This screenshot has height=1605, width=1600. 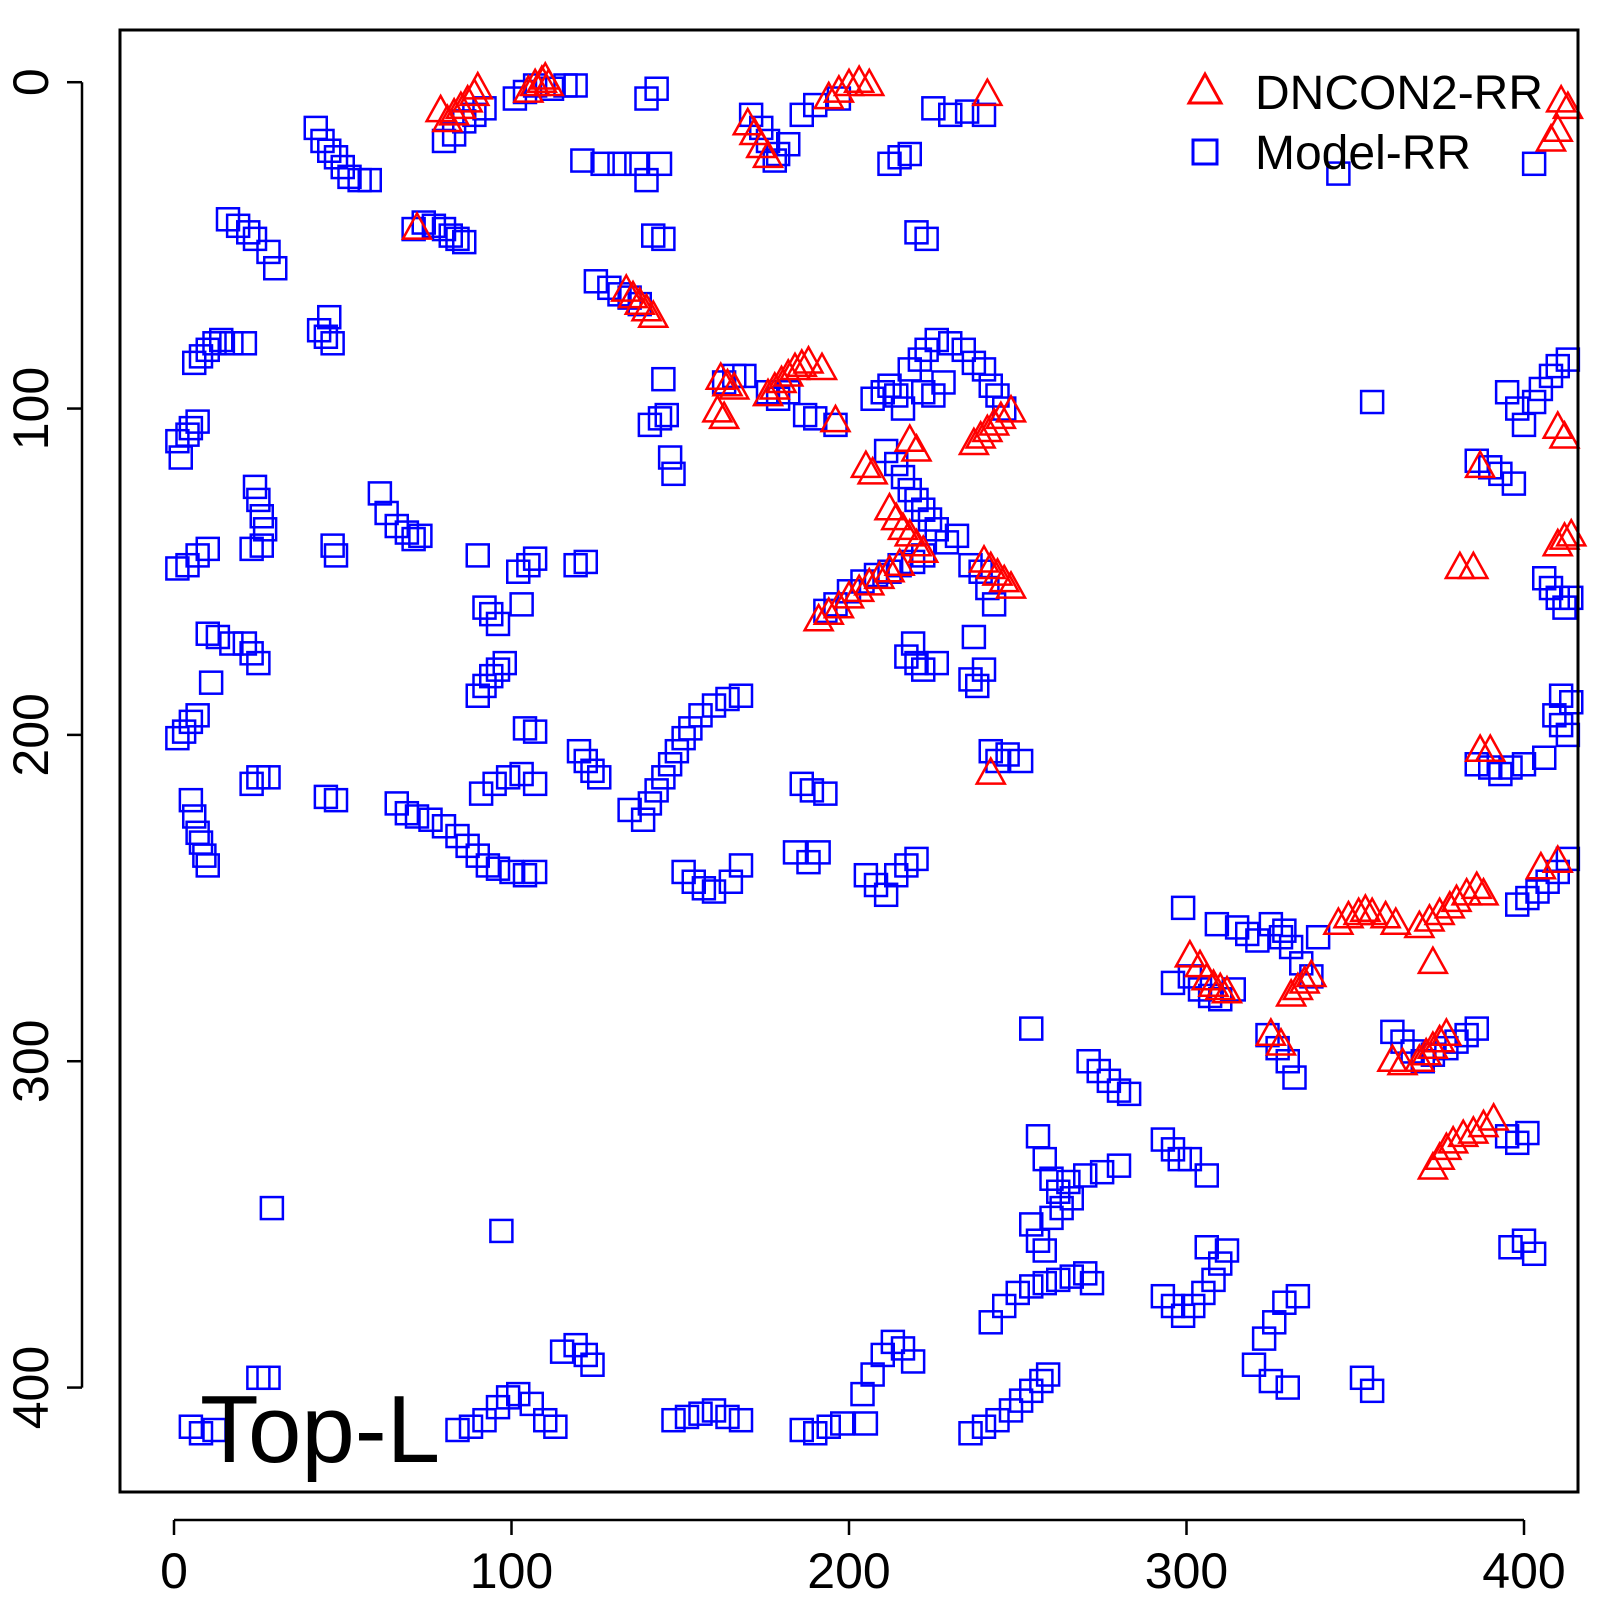 What do you see at coordinates (174, 1571) in the screenshot?
I see `x-tick-label: 0` at bounding box center [174, 1571].